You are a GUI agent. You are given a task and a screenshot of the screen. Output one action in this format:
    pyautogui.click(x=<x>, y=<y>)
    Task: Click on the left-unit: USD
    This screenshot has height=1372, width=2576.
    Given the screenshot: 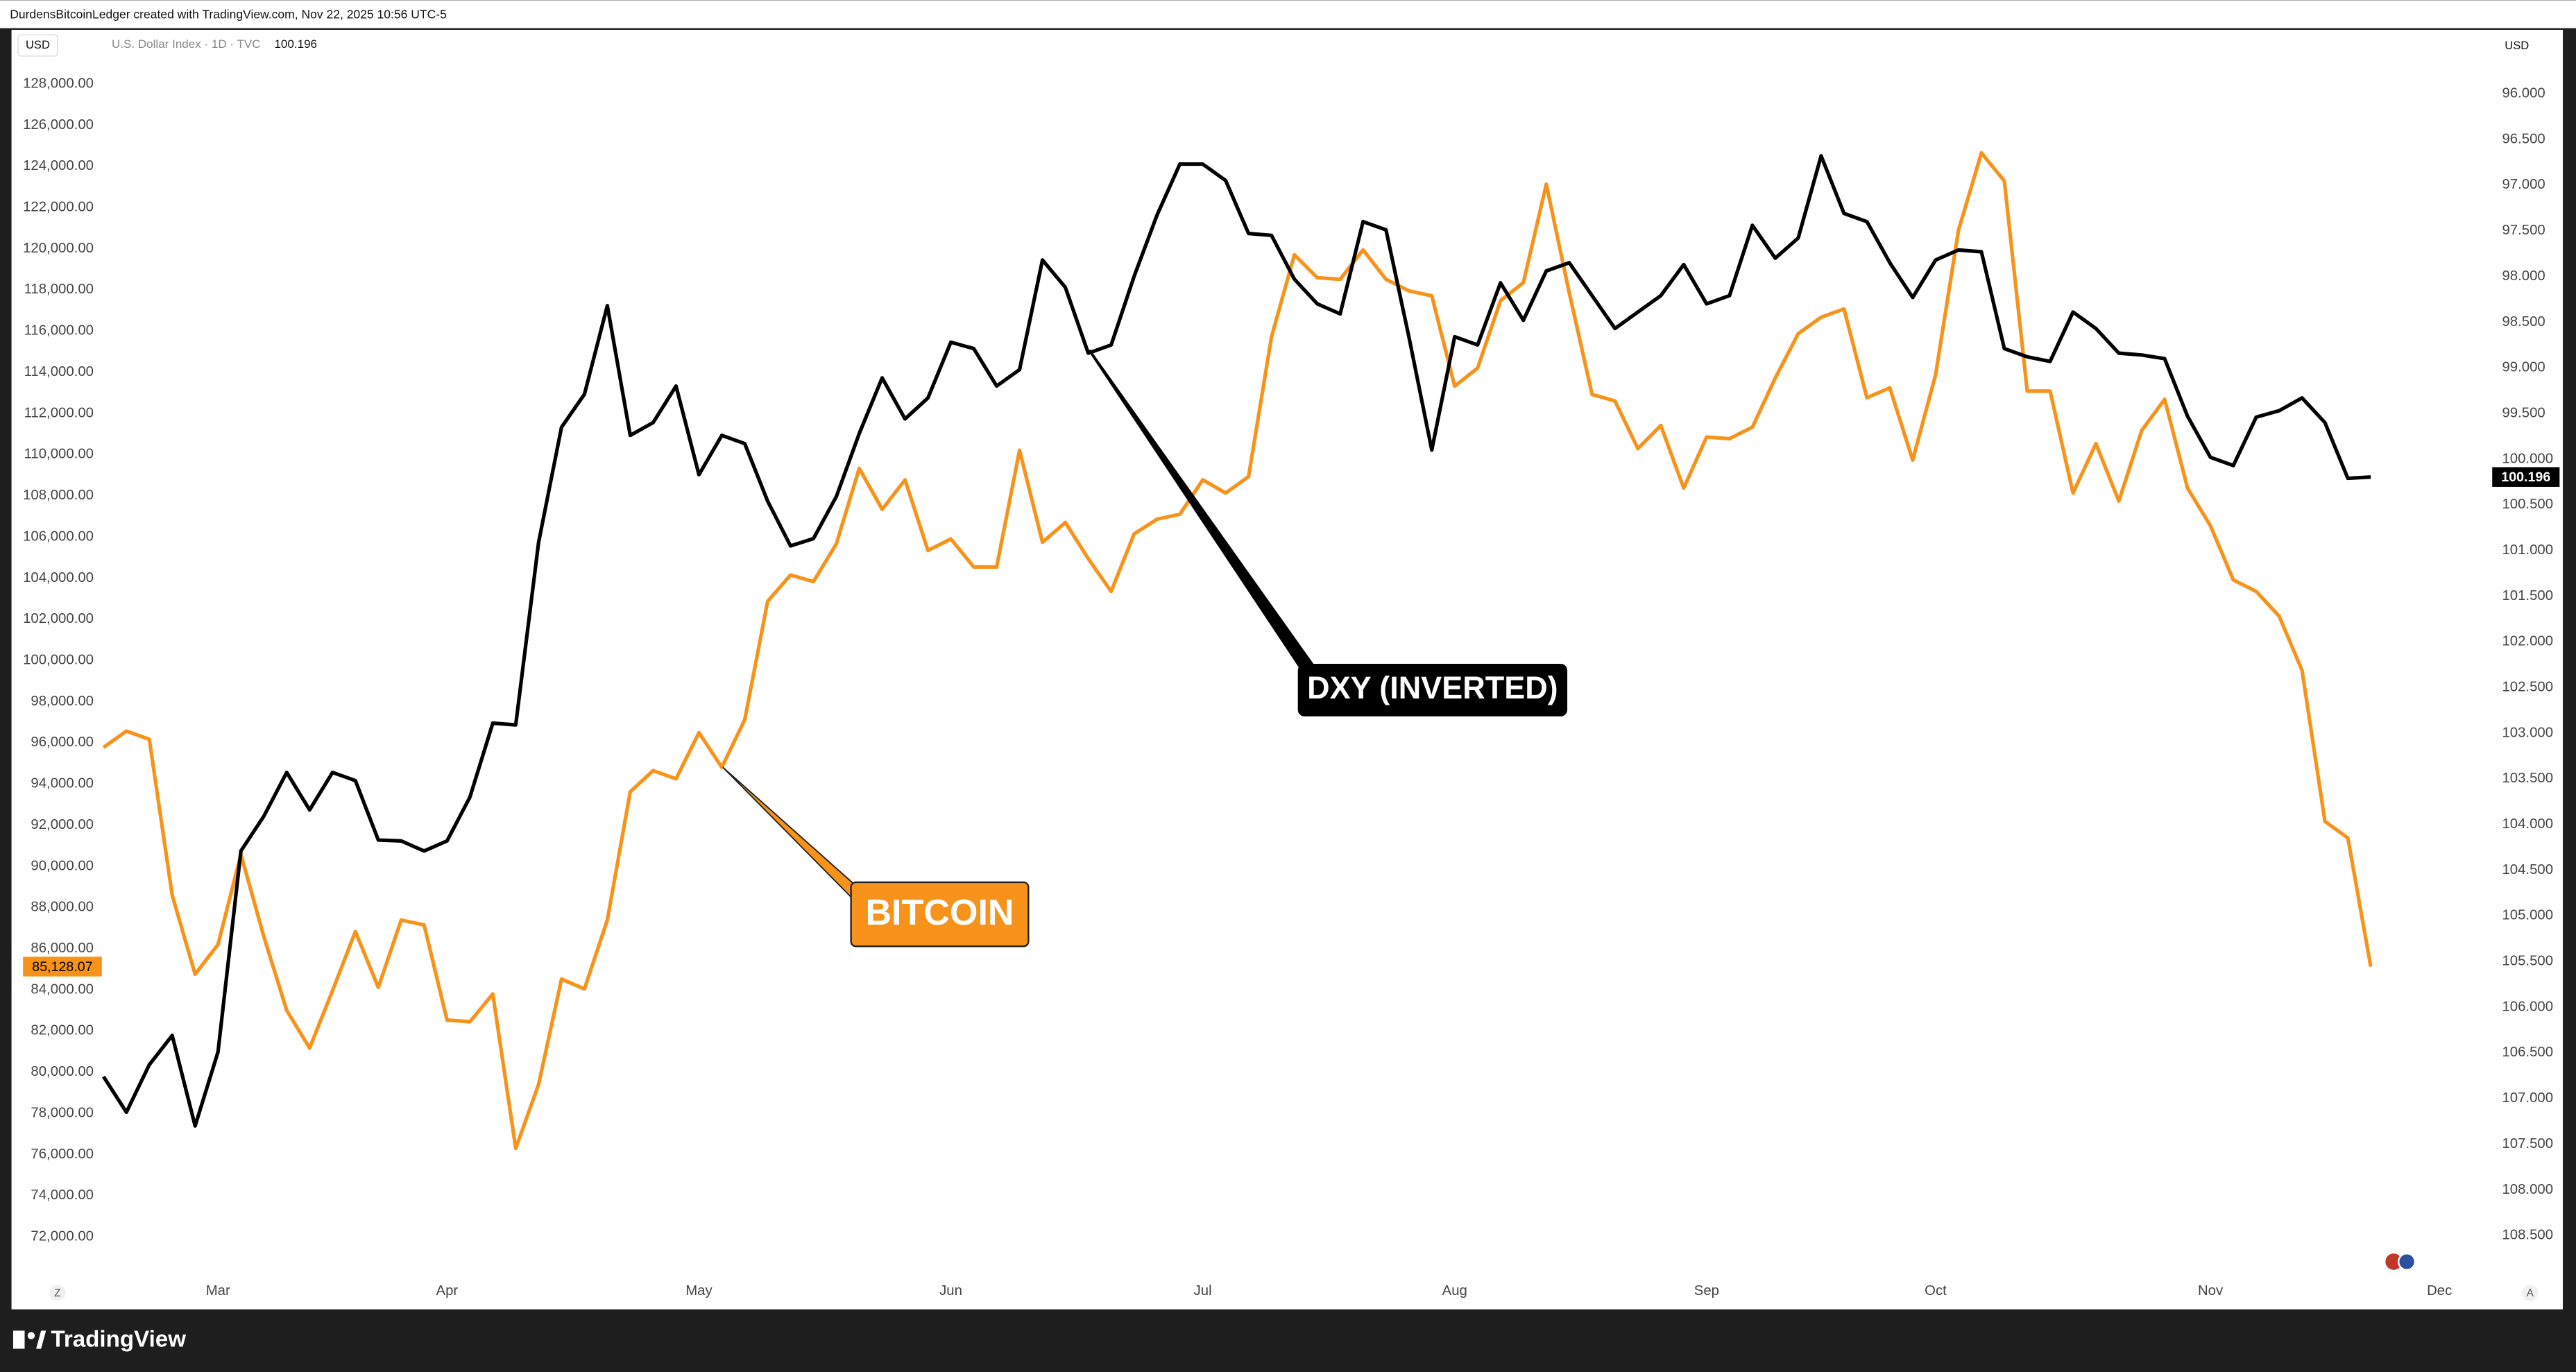 What is the action you would take?
    pyautogui.click(x=38, y=45)
    